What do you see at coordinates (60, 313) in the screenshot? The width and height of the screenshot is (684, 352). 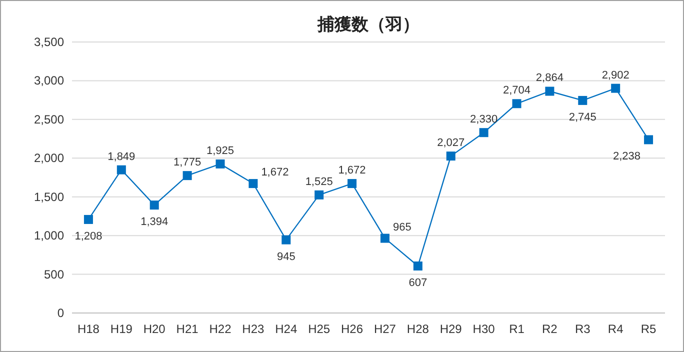 I see `y-tick-label: 0` at bounding box center [60, 313].